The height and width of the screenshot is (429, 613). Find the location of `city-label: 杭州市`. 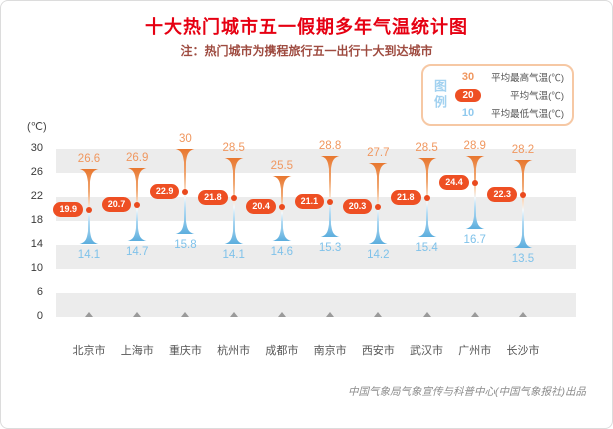

city-label: 杭州市 is located at coordinates (234, 351).